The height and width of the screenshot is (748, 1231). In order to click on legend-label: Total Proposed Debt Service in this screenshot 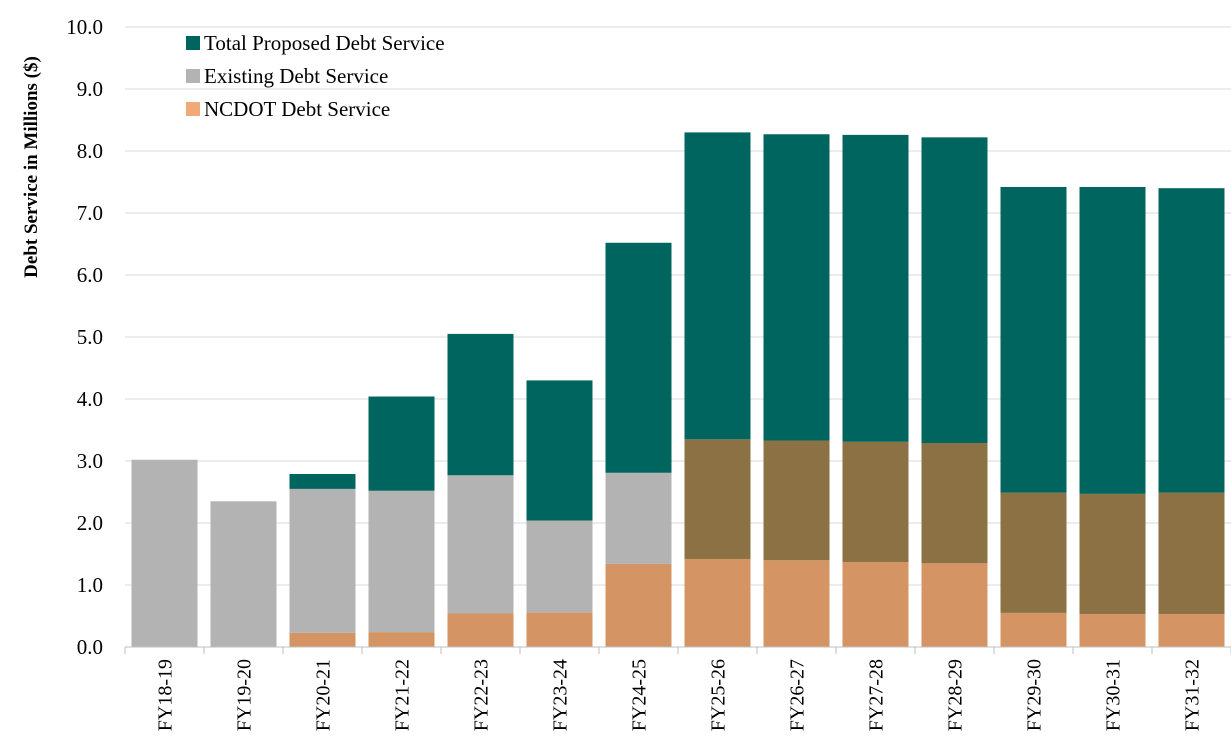, I will do `click(324, 43)`.